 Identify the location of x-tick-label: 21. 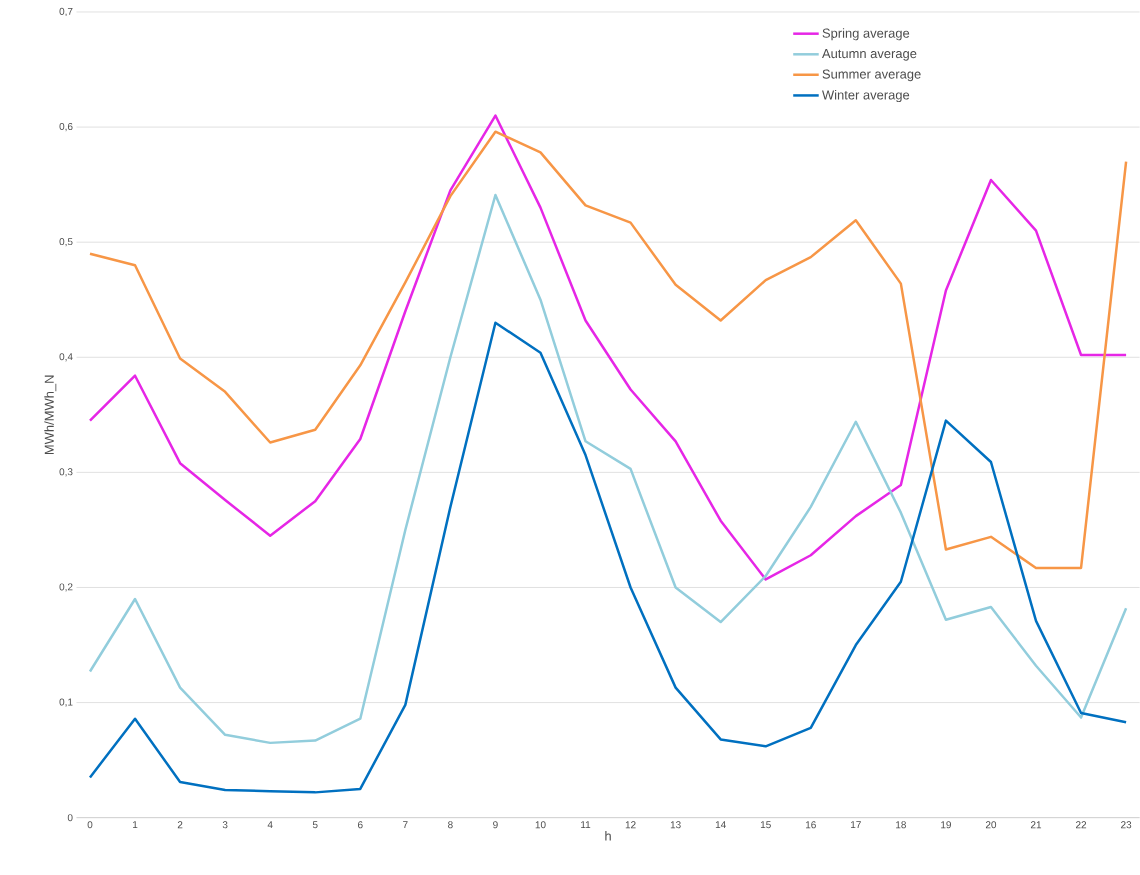
(1036, 825).